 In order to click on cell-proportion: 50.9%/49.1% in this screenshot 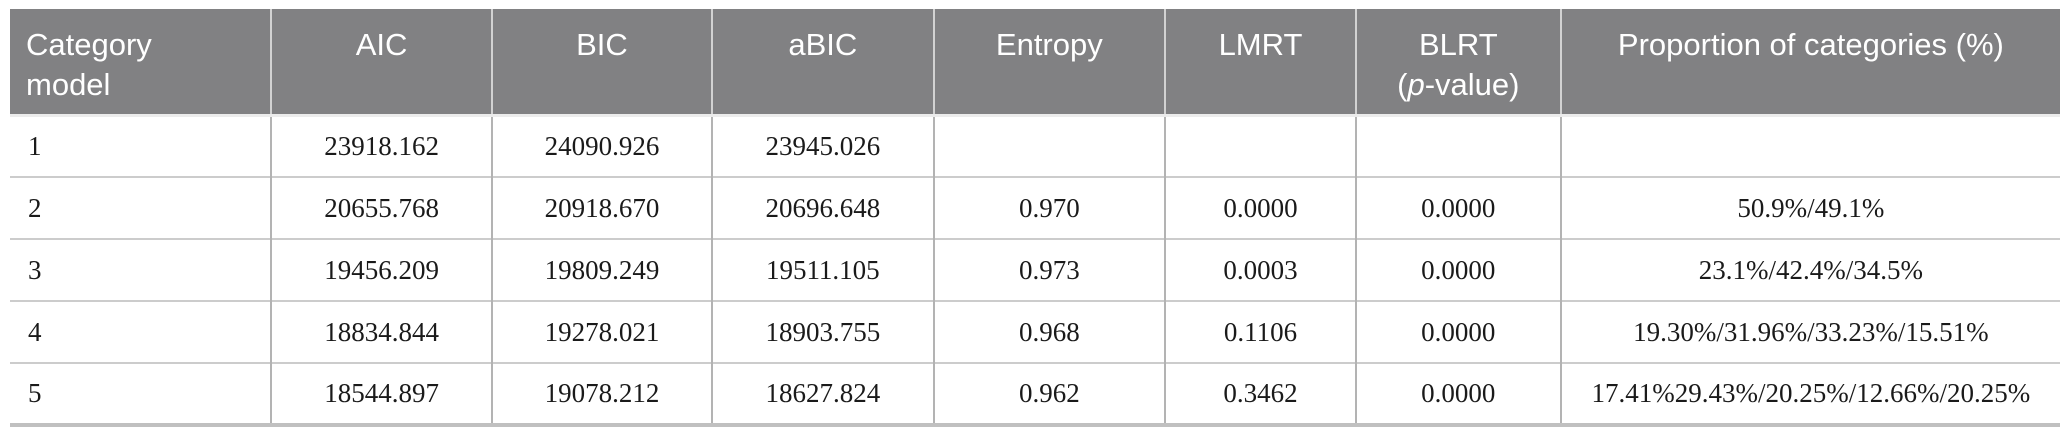, I will do `click(1809, 207)`.